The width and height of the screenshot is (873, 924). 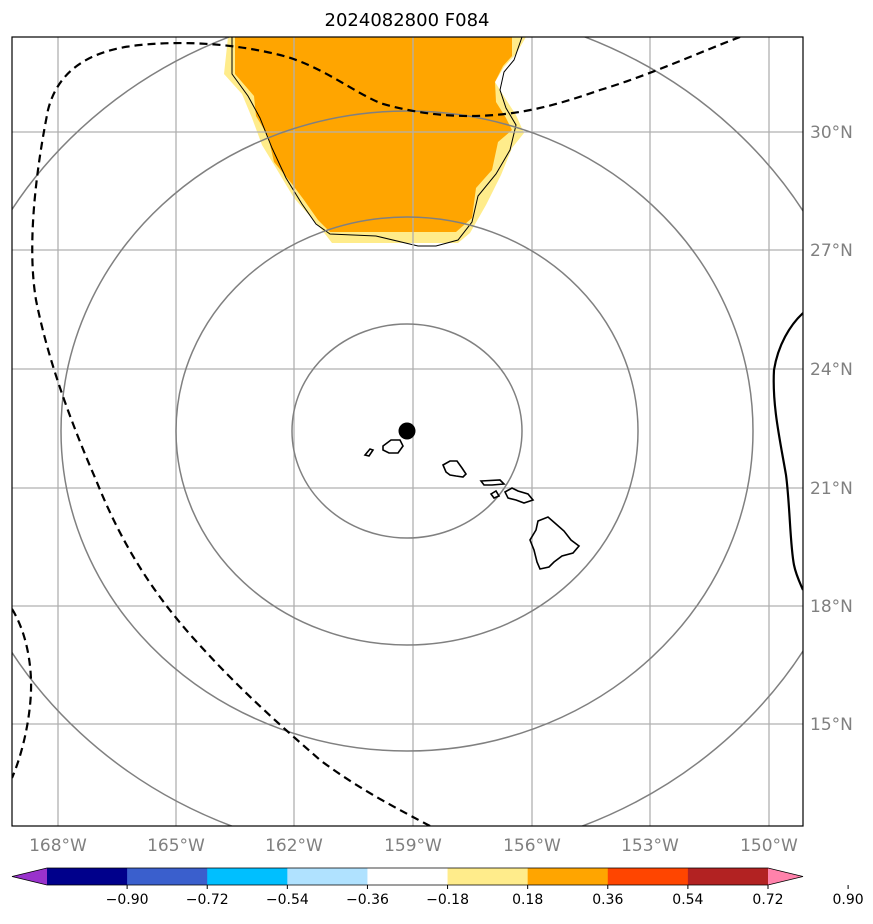 What do you see at coordinates (127, 900) in the screenshot?
I see `colorbar-tick-label: −0.90` at bounding box center [127, 900].